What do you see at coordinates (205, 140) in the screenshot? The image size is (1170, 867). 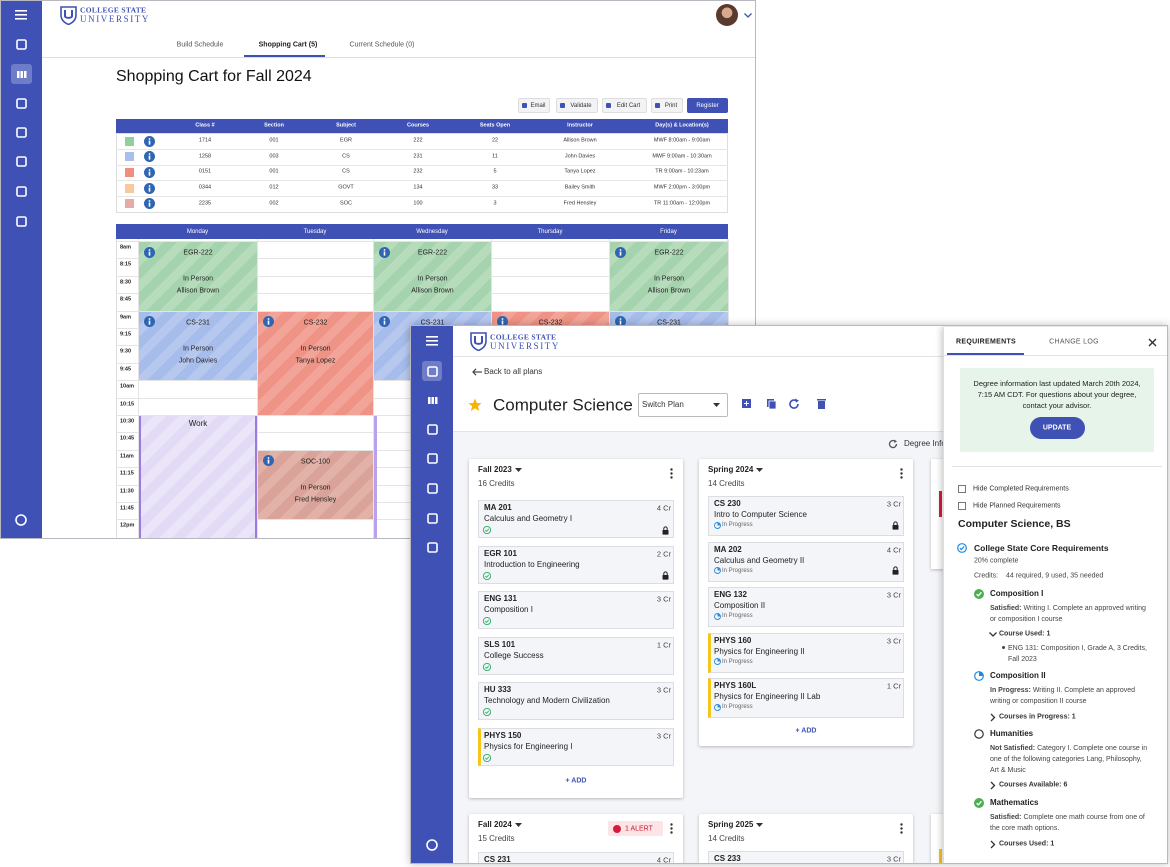 I see `cell: 1714` at bounding box center [205, 140].